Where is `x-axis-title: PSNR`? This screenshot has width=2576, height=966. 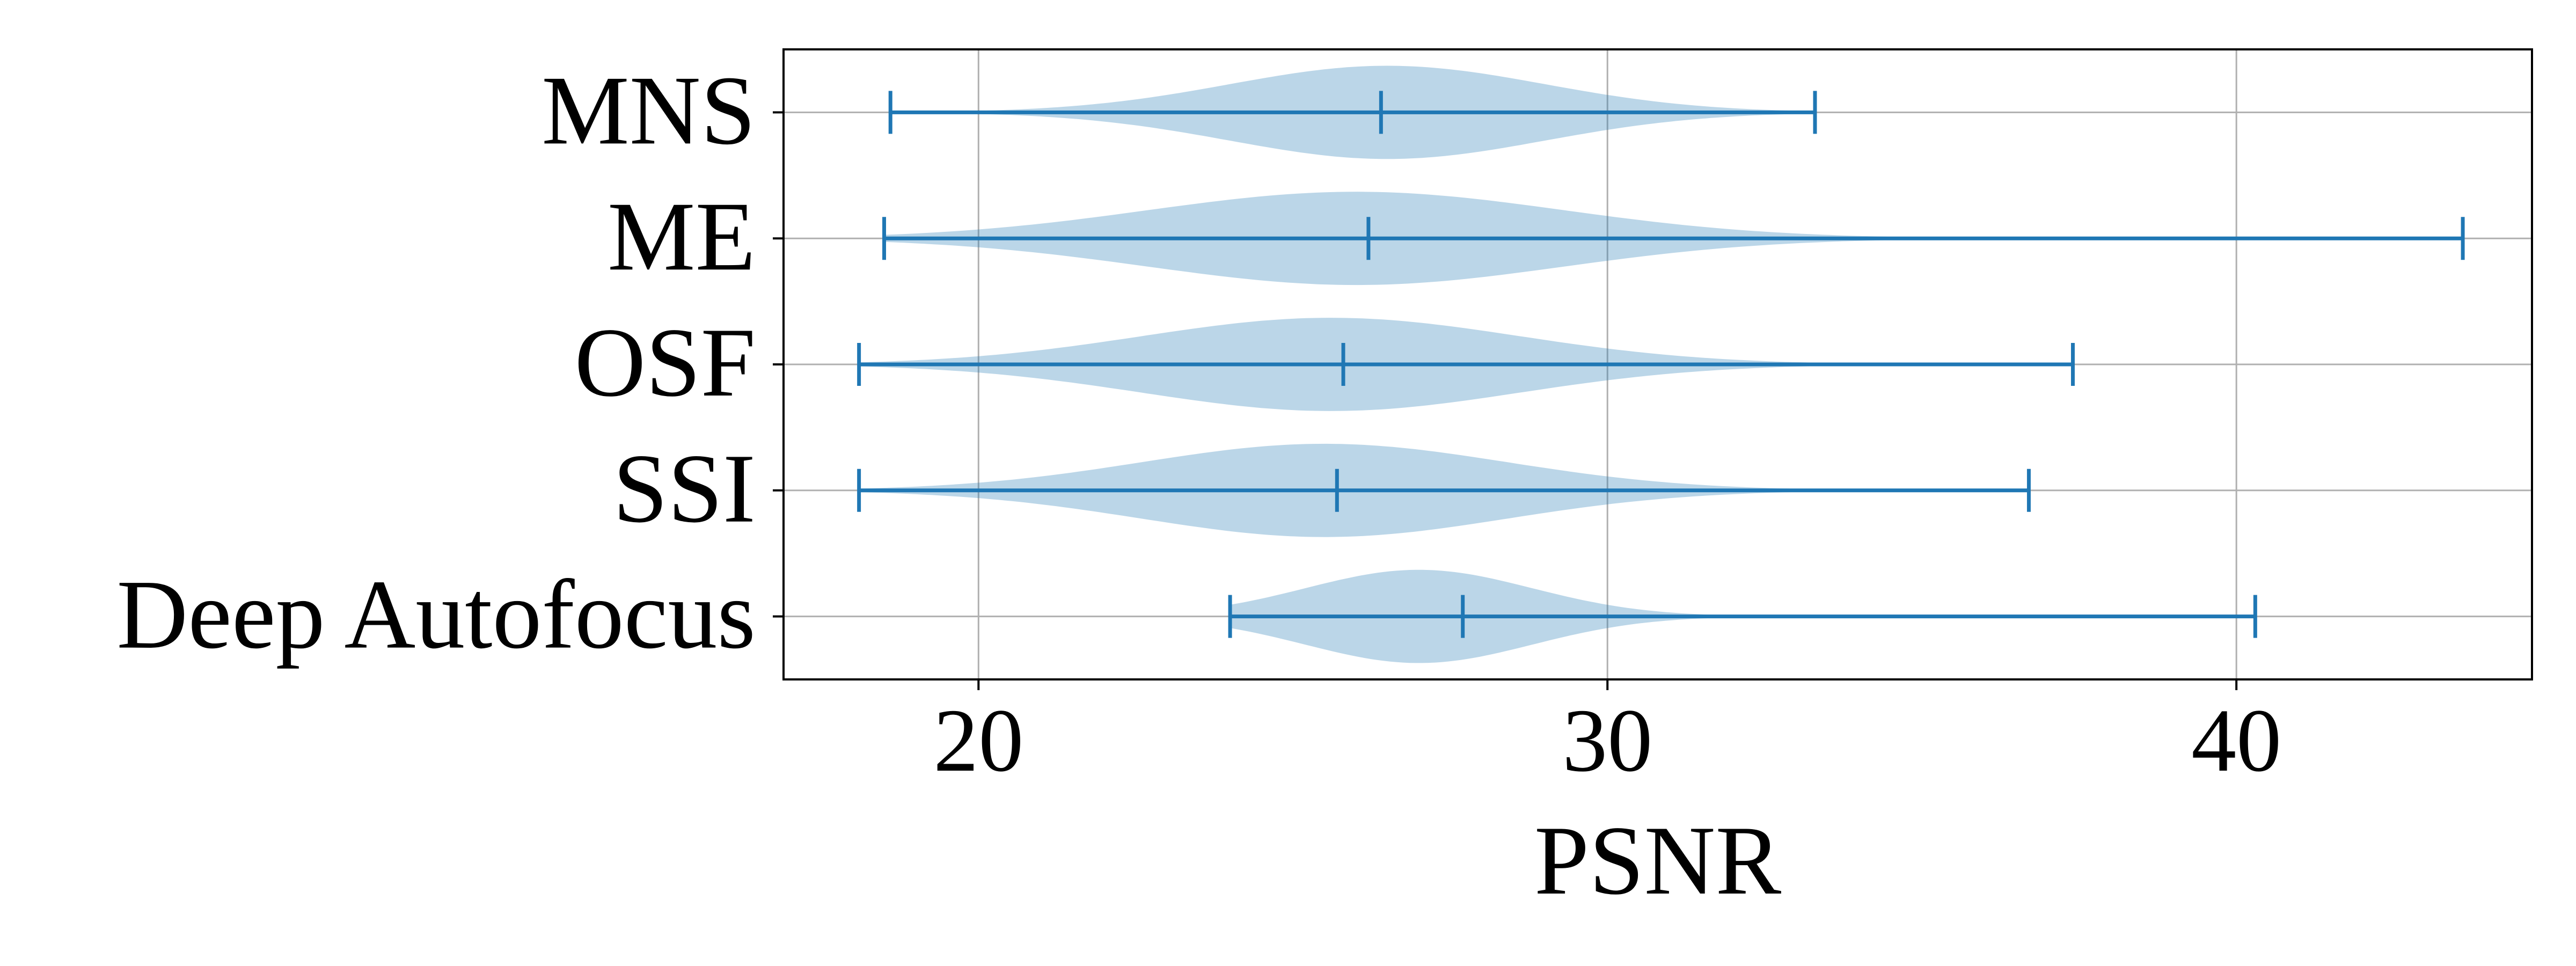
x-axis-title: PSNR is located at coordinates (1658, 860).